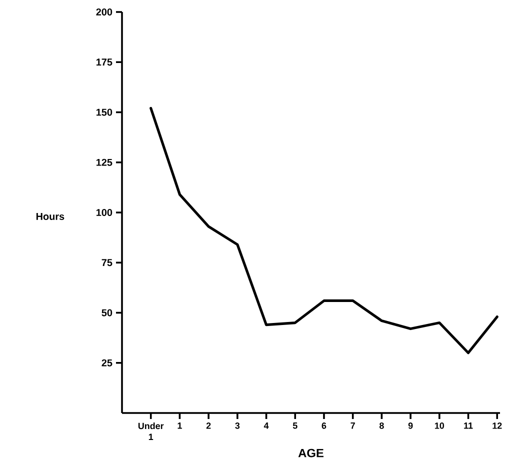 The image size is (508, 476). I want to click on y-tick-label: 125, so click(104, 162).